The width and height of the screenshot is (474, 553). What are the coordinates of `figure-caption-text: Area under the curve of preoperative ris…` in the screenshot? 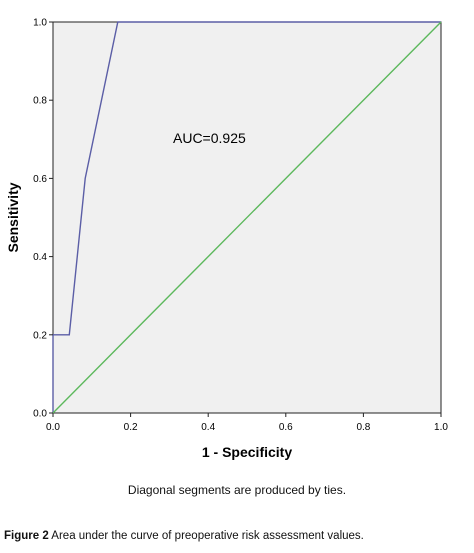 It's located at (207, 536).